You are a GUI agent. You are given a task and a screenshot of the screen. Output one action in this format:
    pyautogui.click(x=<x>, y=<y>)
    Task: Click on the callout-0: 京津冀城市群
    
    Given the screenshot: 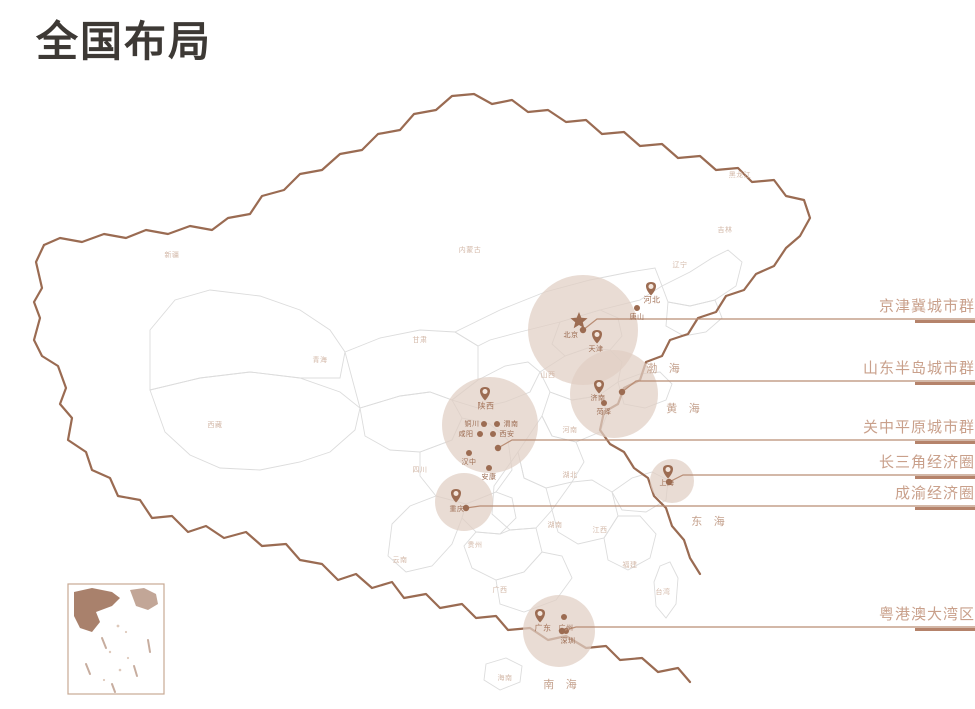 What is the action you would take?
    pyautogui.click(x=787, y=310)
    